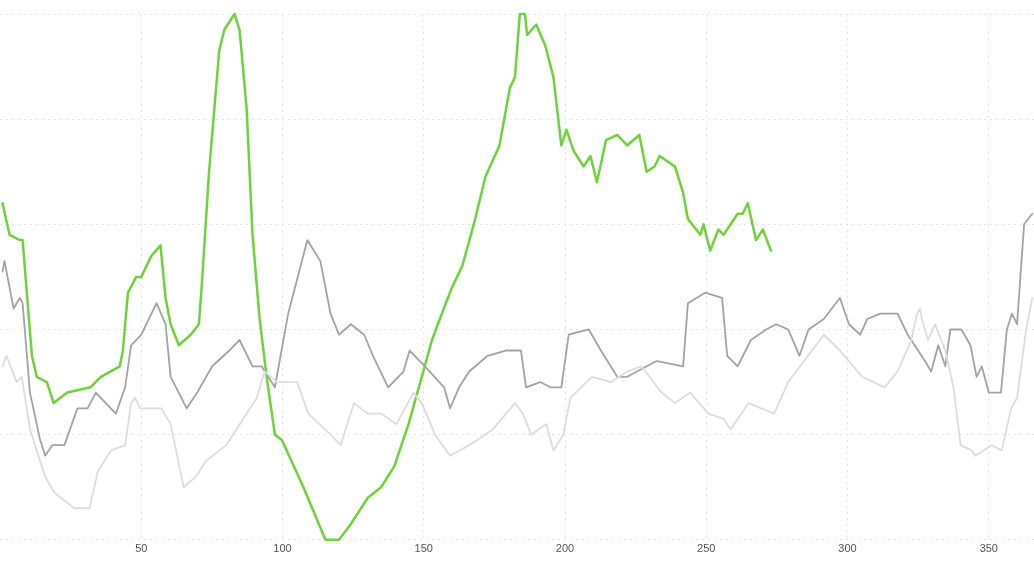 This screenshot has width=1034, height=561. What do you see at coordinates (706, 548) in the screenshot?
I see `x-tick-label: 250` at bounding box center [706, 548].